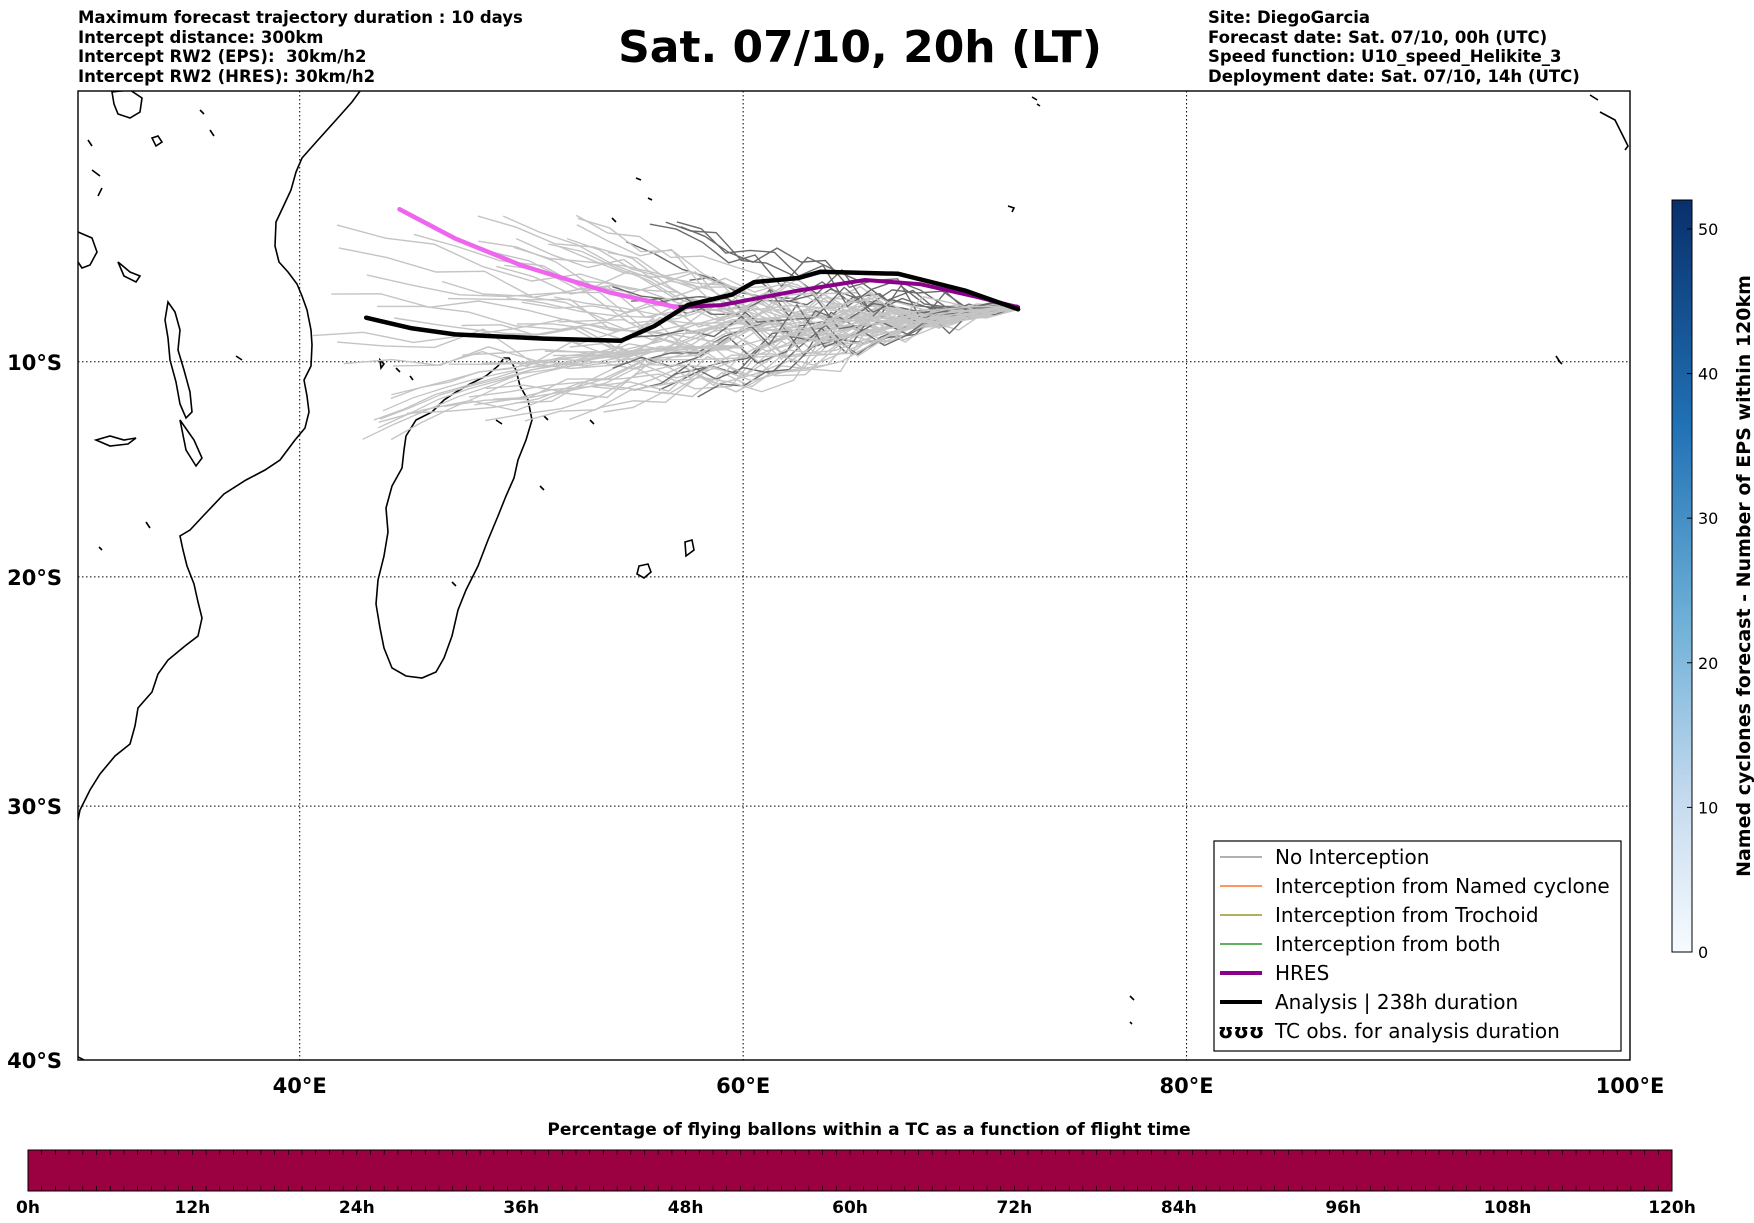  Describe the element at coordinates (689, 548) in the screenshot. I see `mauritius-island` at that location.